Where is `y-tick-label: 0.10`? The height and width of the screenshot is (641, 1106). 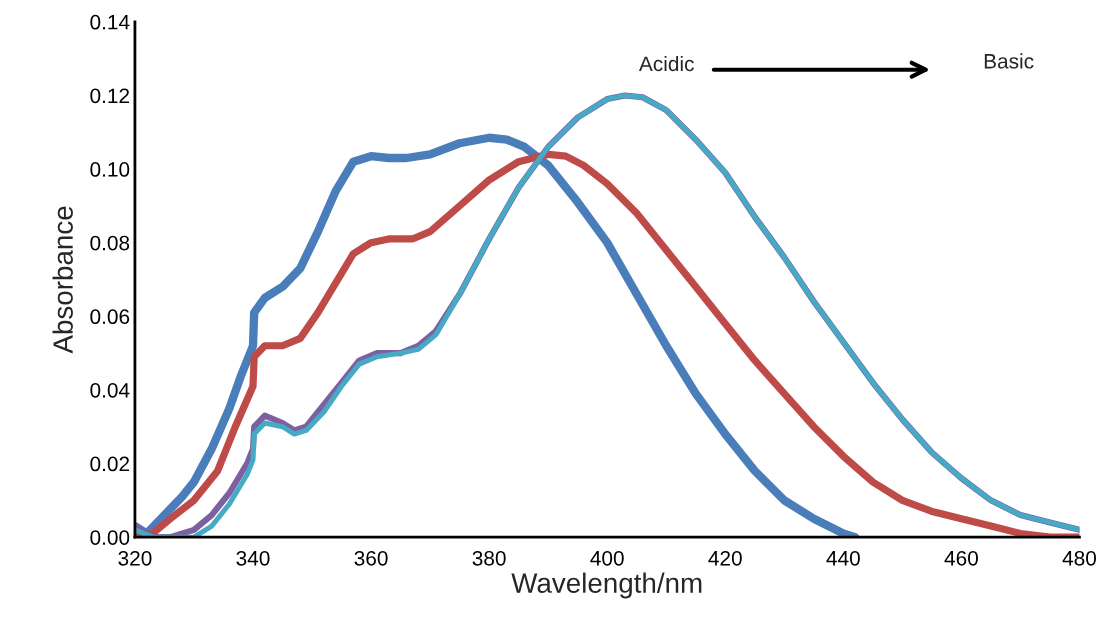
y-tick-label: 0.10 is located at coordinates (110, 169).